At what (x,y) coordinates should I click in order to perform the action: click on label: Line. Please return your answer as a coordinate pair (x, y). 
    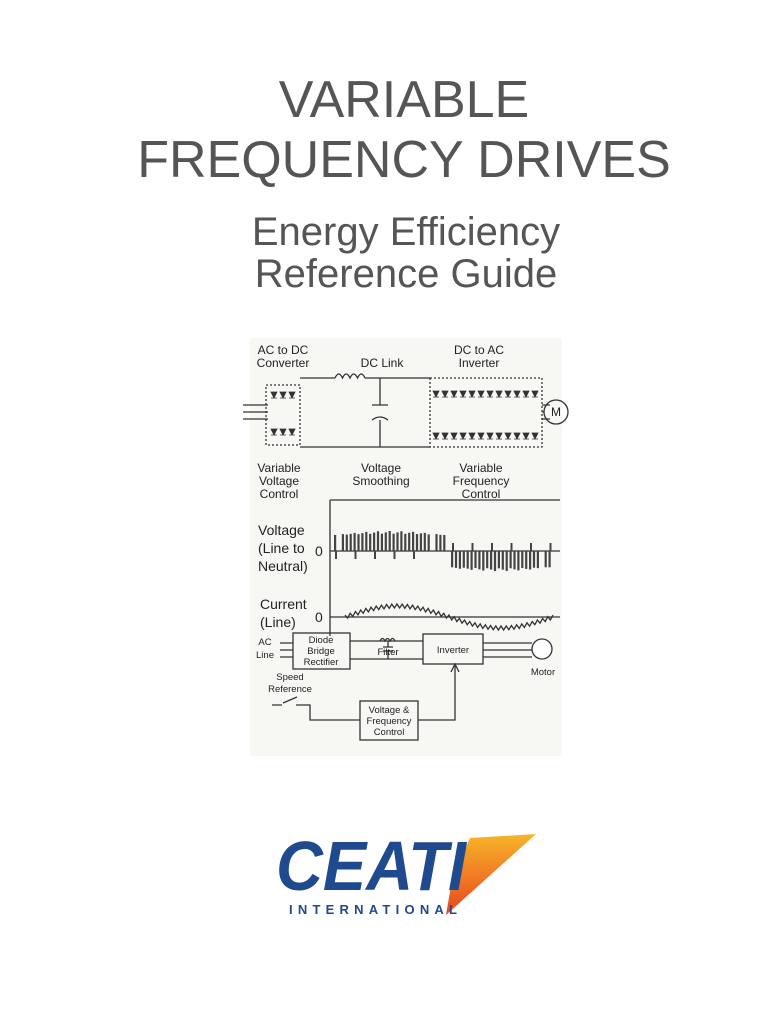
    Looking at the image, I should click on (265, 655).